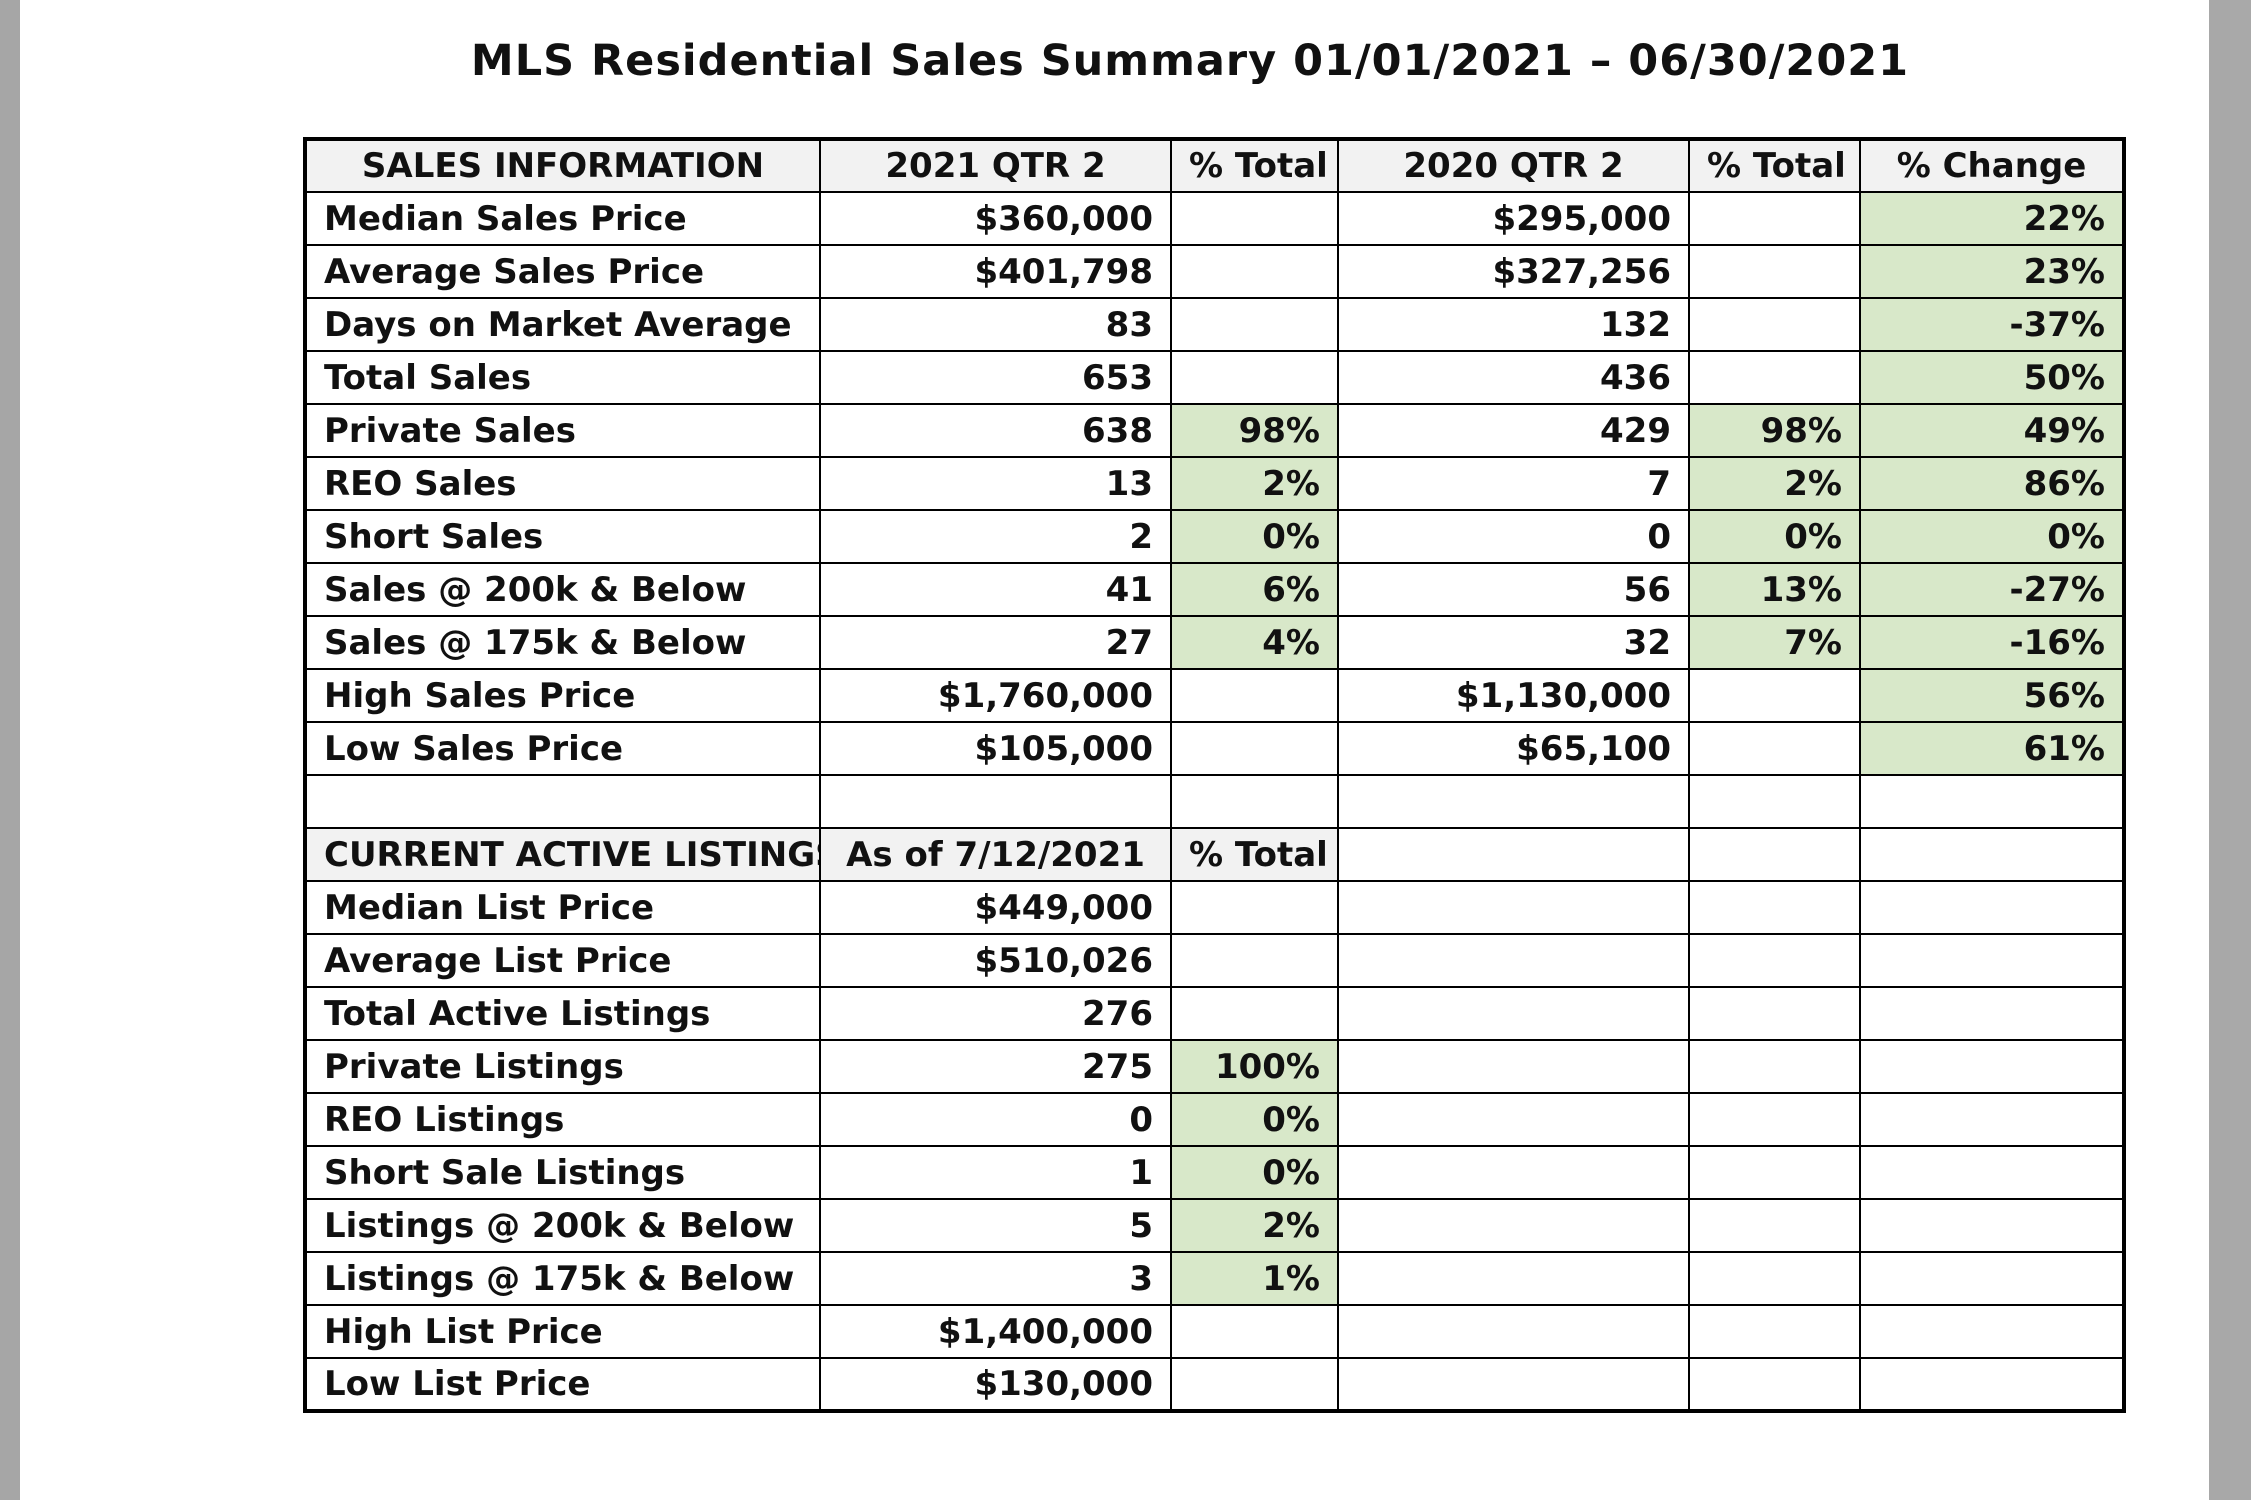 This screenshot has width=2251, height=1500. I want to click on table-row: Total Active Listings 276, so click(1214, 1013).